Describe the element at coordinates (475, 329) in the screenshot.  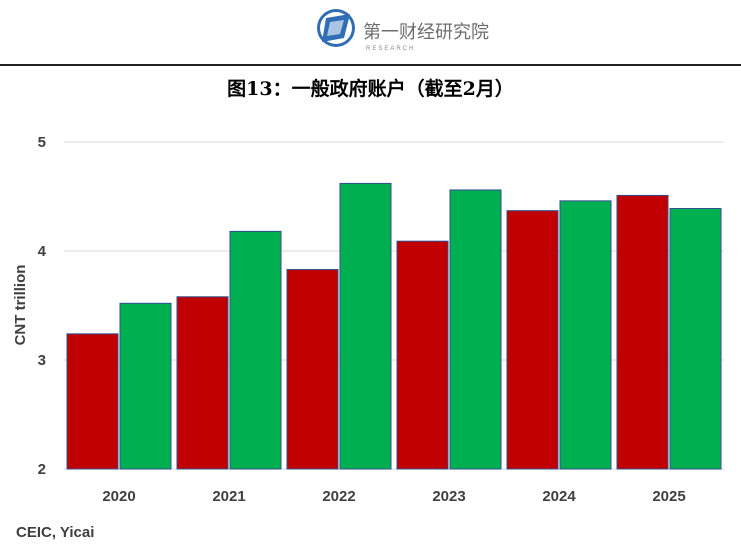
I see `bar-series-2-2023` at that location.